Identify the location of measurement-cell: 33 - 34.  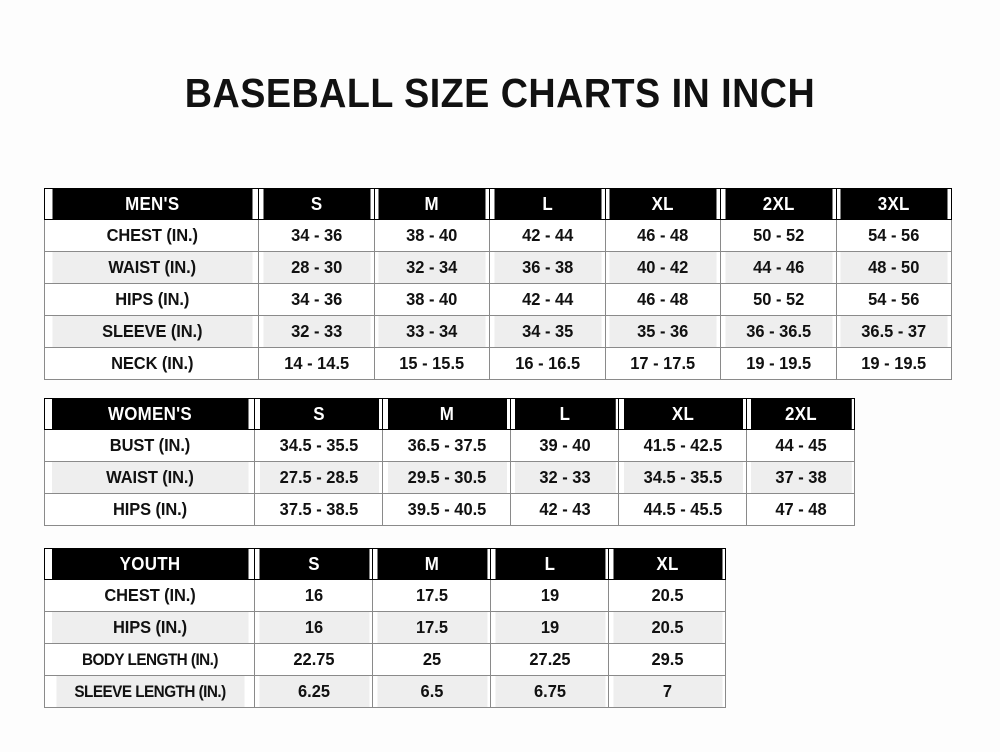
(432, 331).